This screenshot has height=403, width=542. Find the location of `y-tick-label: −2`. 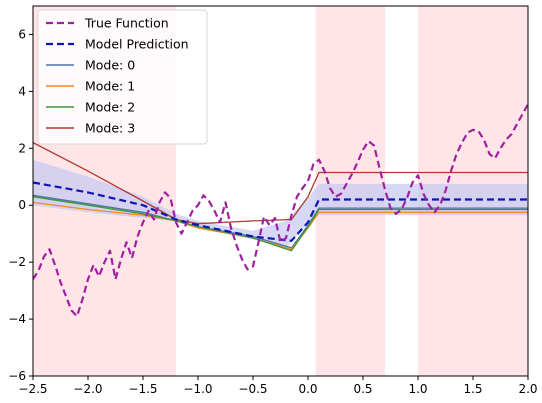

y-tick-label: −2 is located at coordinates (17, 262).